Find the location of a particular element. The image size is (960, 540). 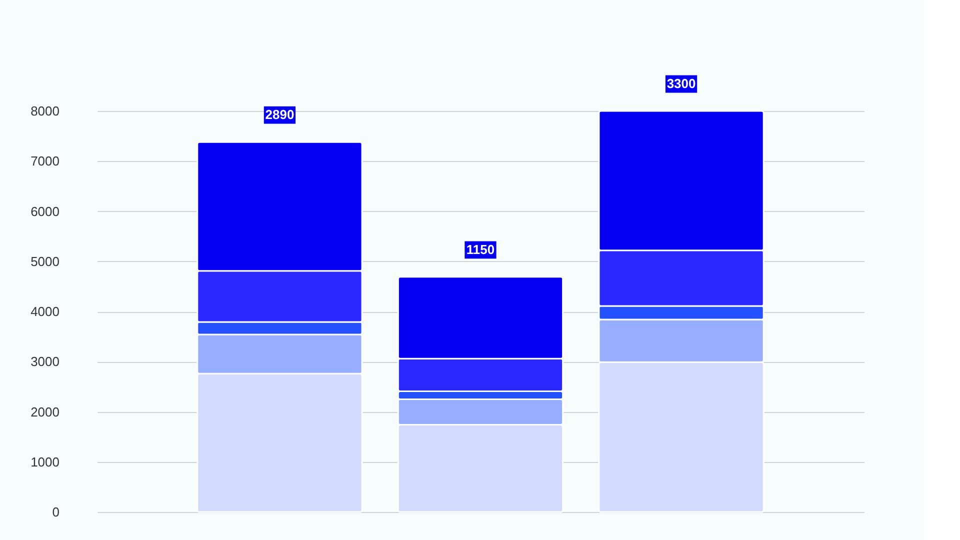

y-tick-label: 6000 is located at coordinates (45, 211).